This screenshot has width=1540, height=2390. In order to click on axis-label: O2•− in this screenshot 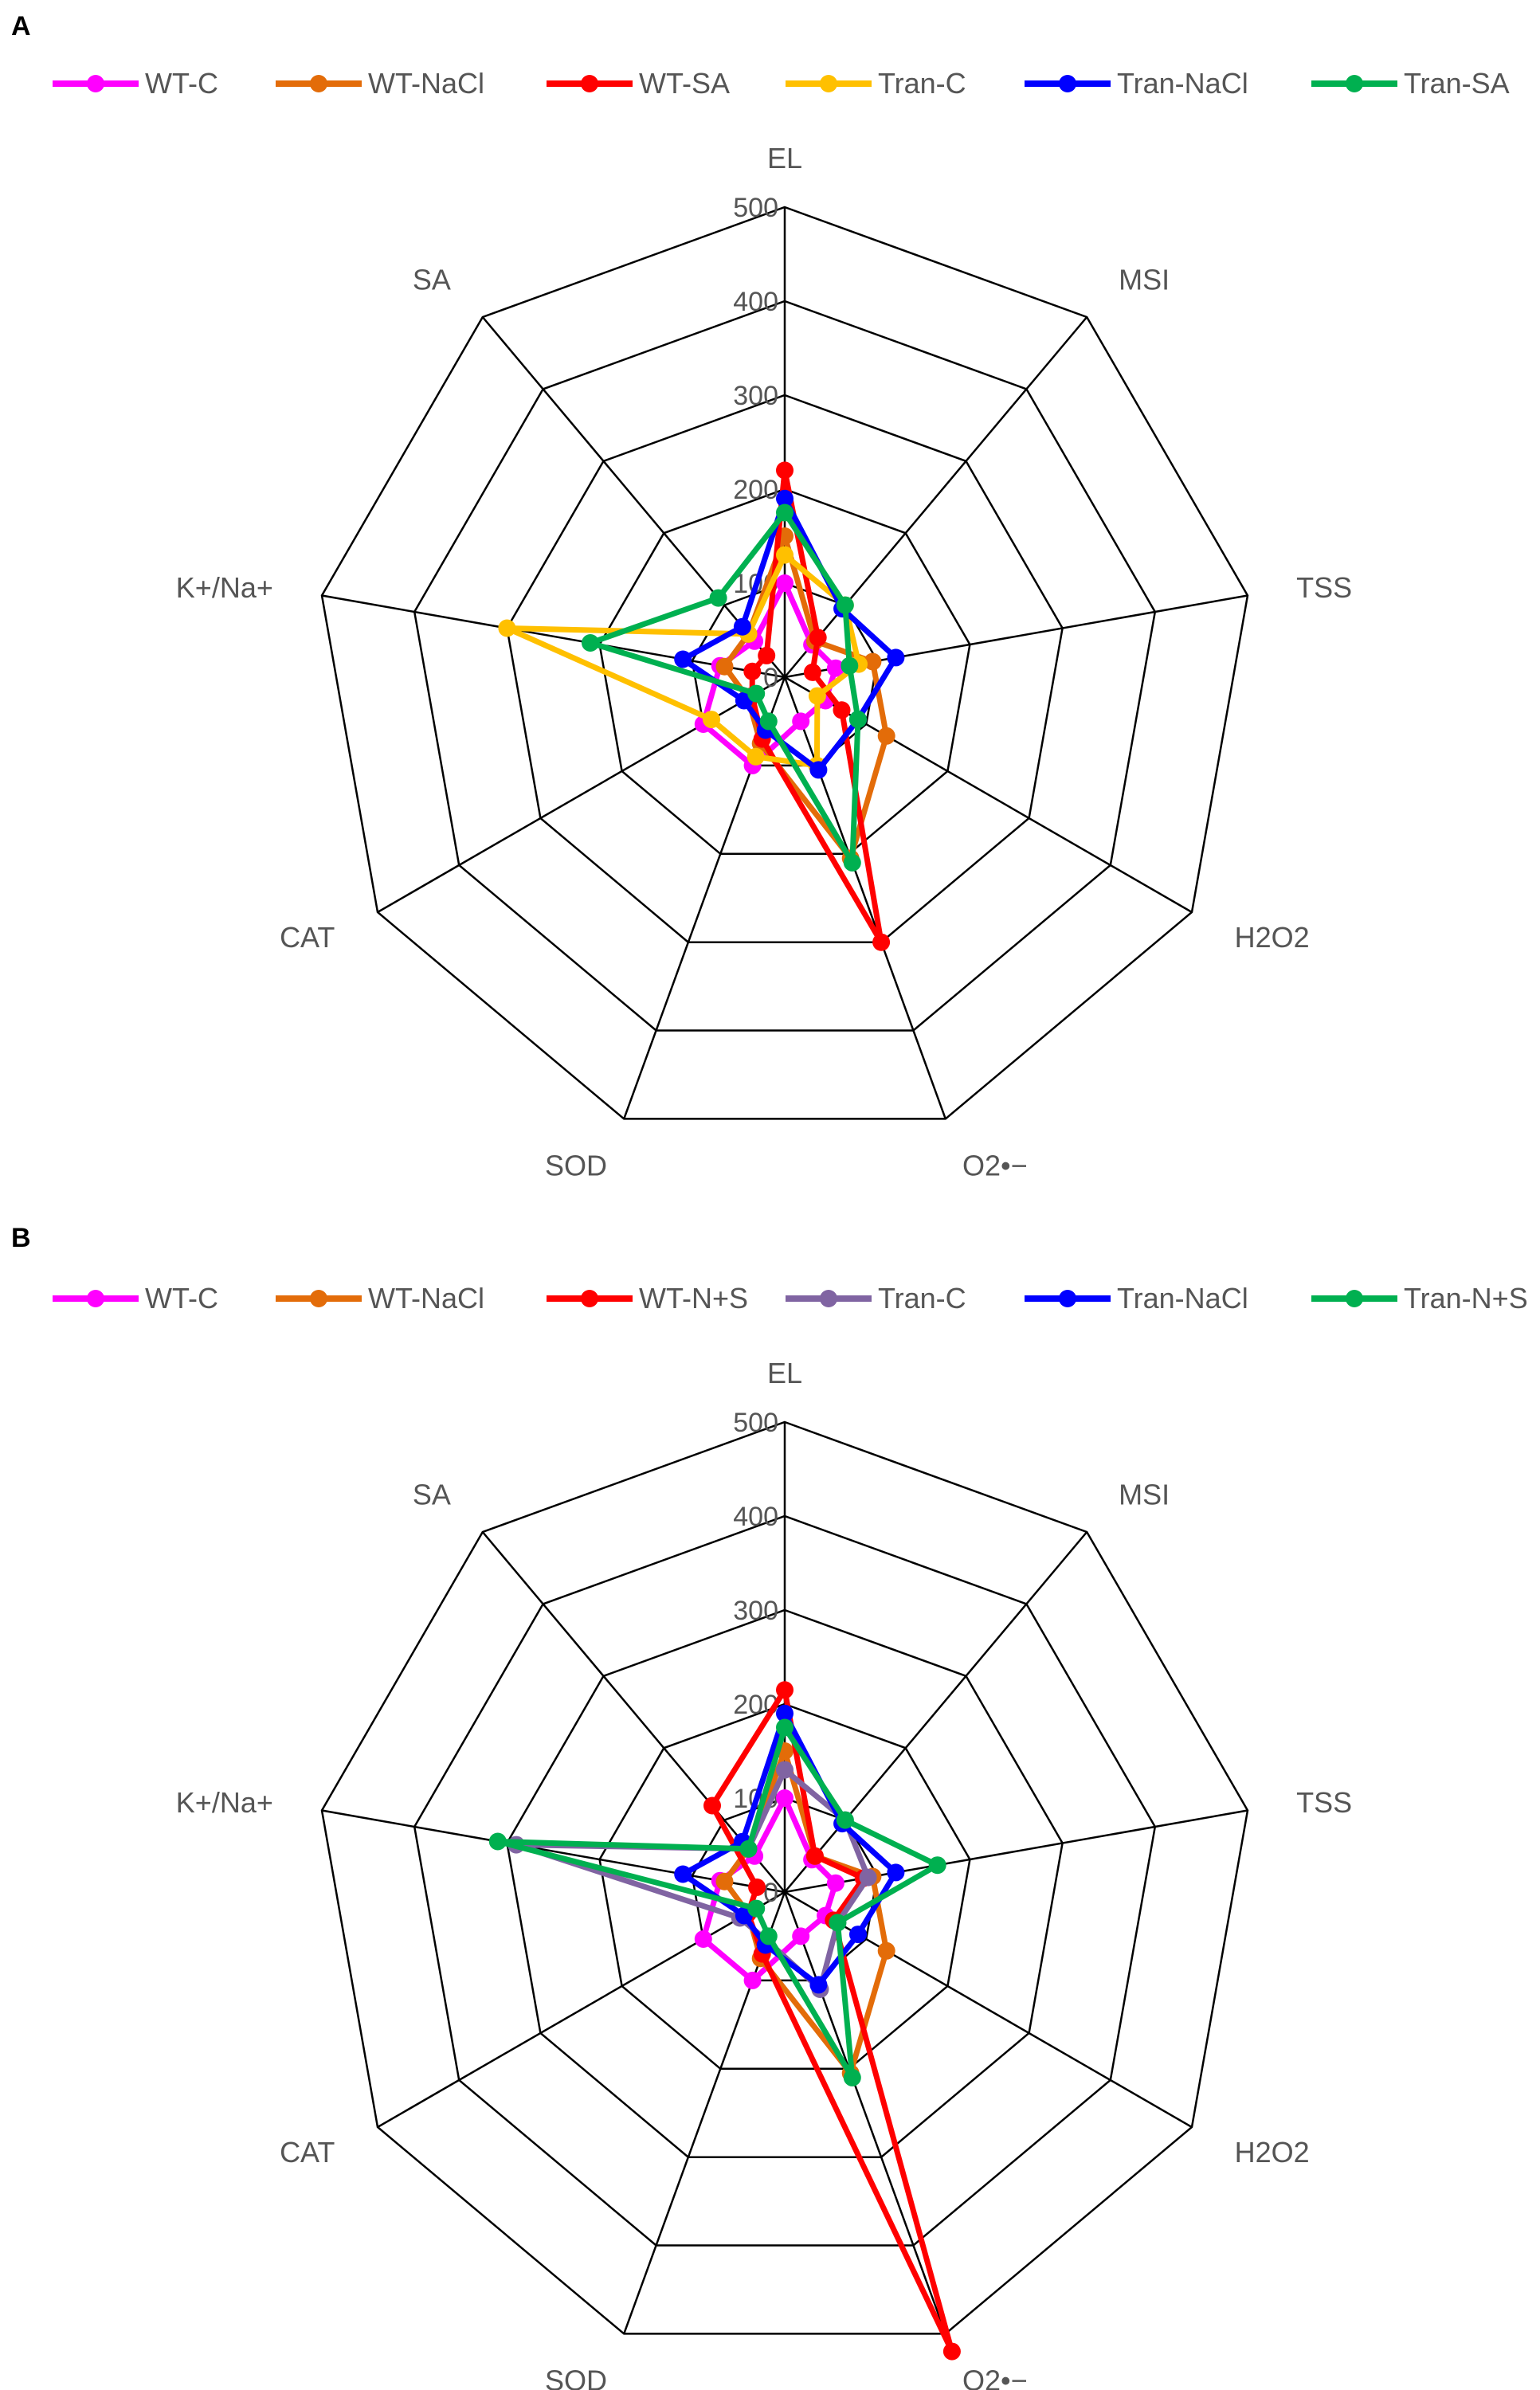, I will do `click(995, 2377)`.